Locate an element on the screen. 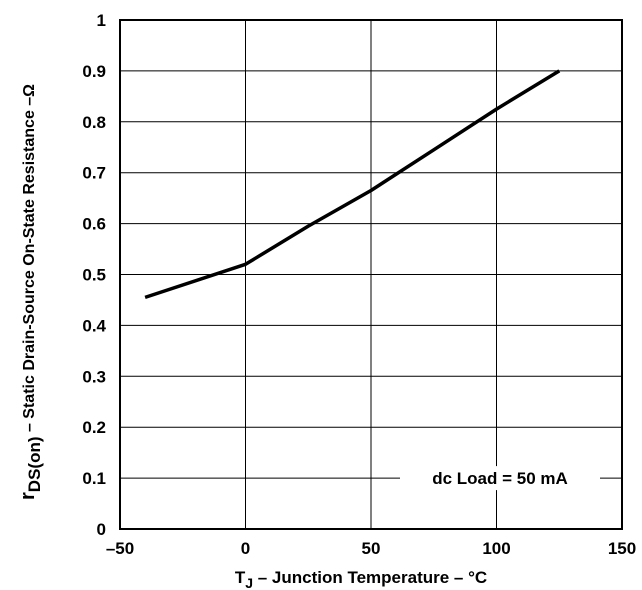 This screenshot has width=642, height=590. y-tick-label: 1 is located at coordinates (101, 20).